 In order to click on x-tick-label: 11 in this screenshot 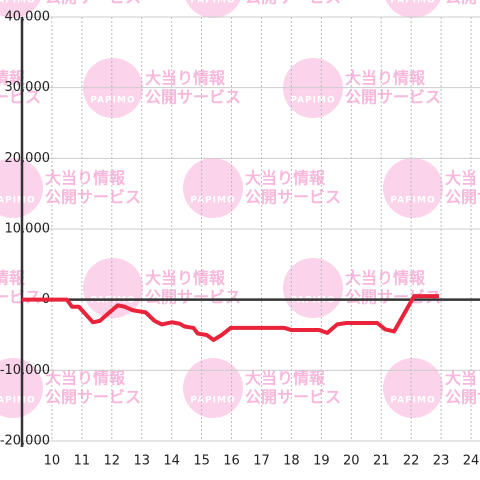, I will do `click(82, 461)`.